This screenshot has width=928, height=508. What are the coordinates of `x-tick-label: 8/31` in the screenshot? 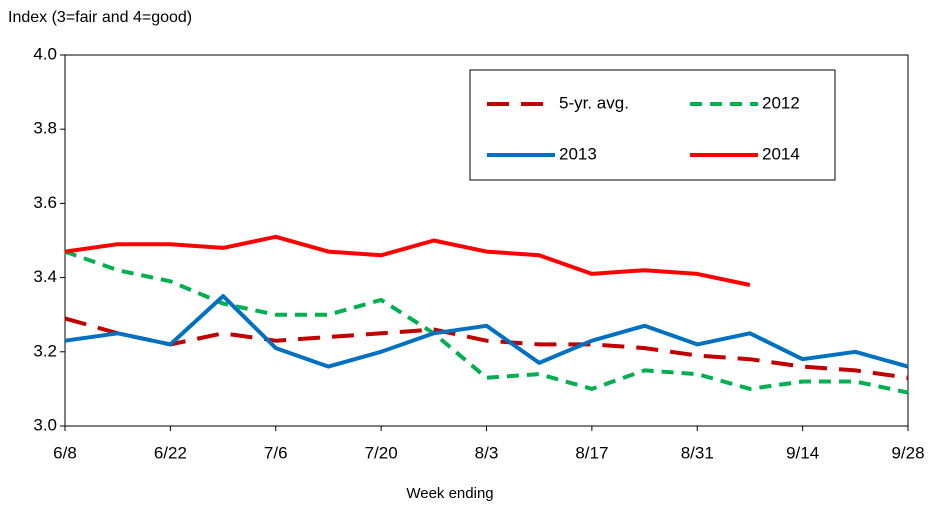 It's located at (697, 452).